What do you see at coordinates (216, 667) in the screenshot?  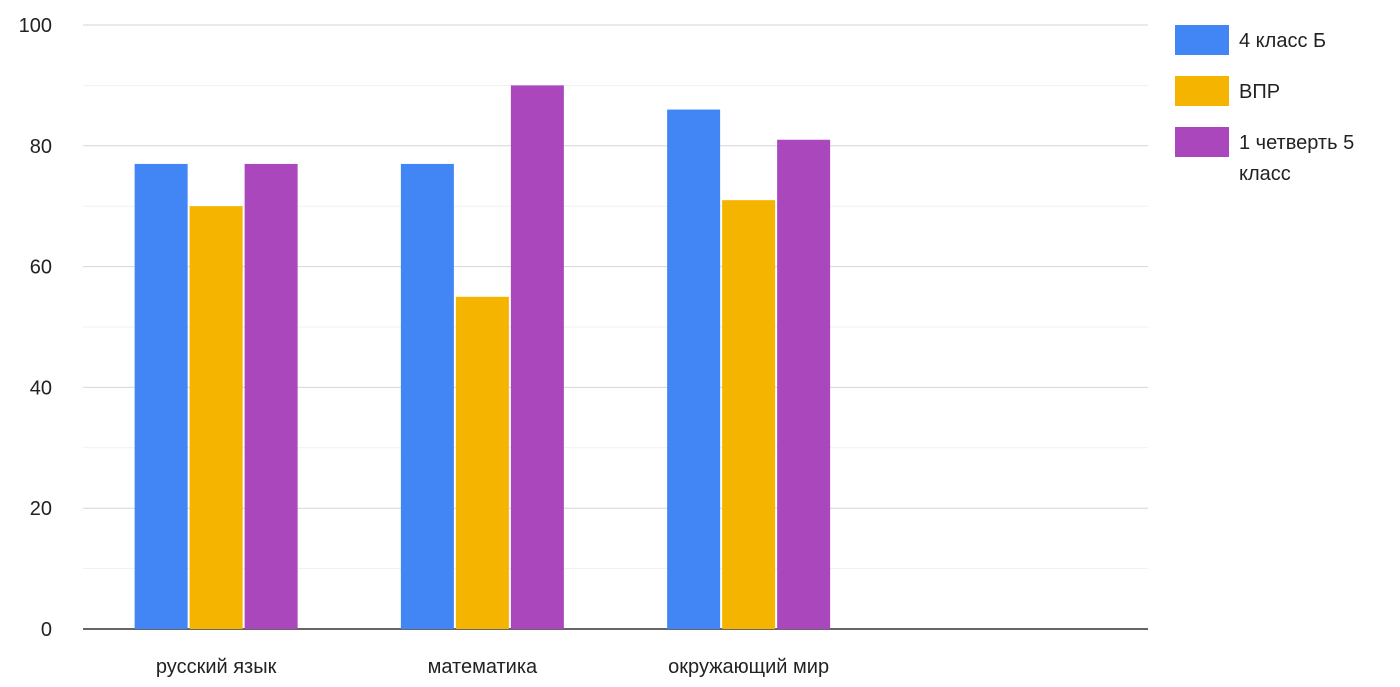 I see `x-tick-label: русский язык` at bounding box center [216, 667].